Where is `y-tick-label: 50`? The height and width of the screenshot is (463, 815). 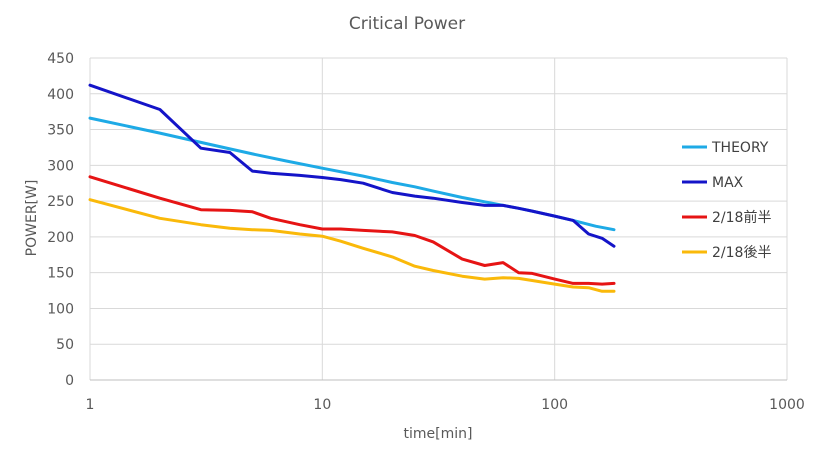 y-tick-label: 50 is located at coordinates (65, 345).